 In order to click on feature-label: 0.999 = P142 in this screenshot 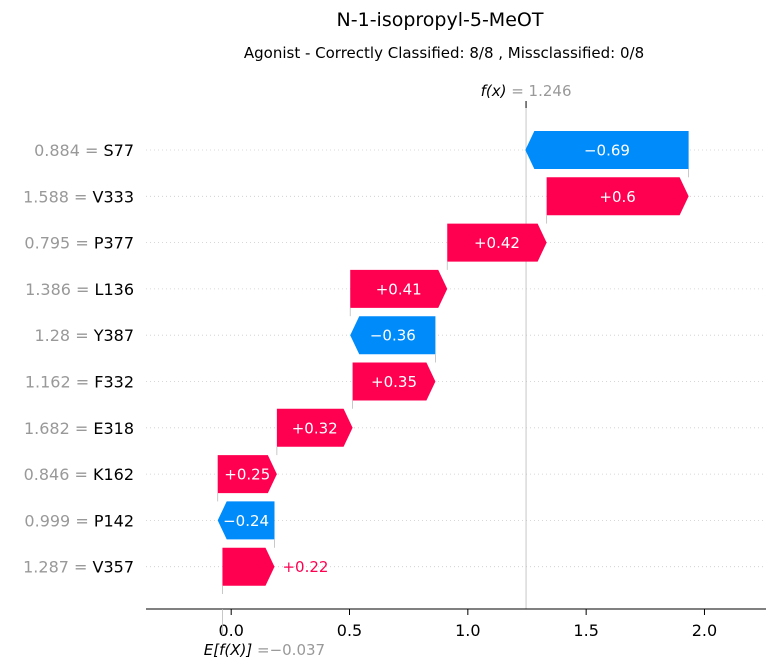, I will do `click(79, 520)`.